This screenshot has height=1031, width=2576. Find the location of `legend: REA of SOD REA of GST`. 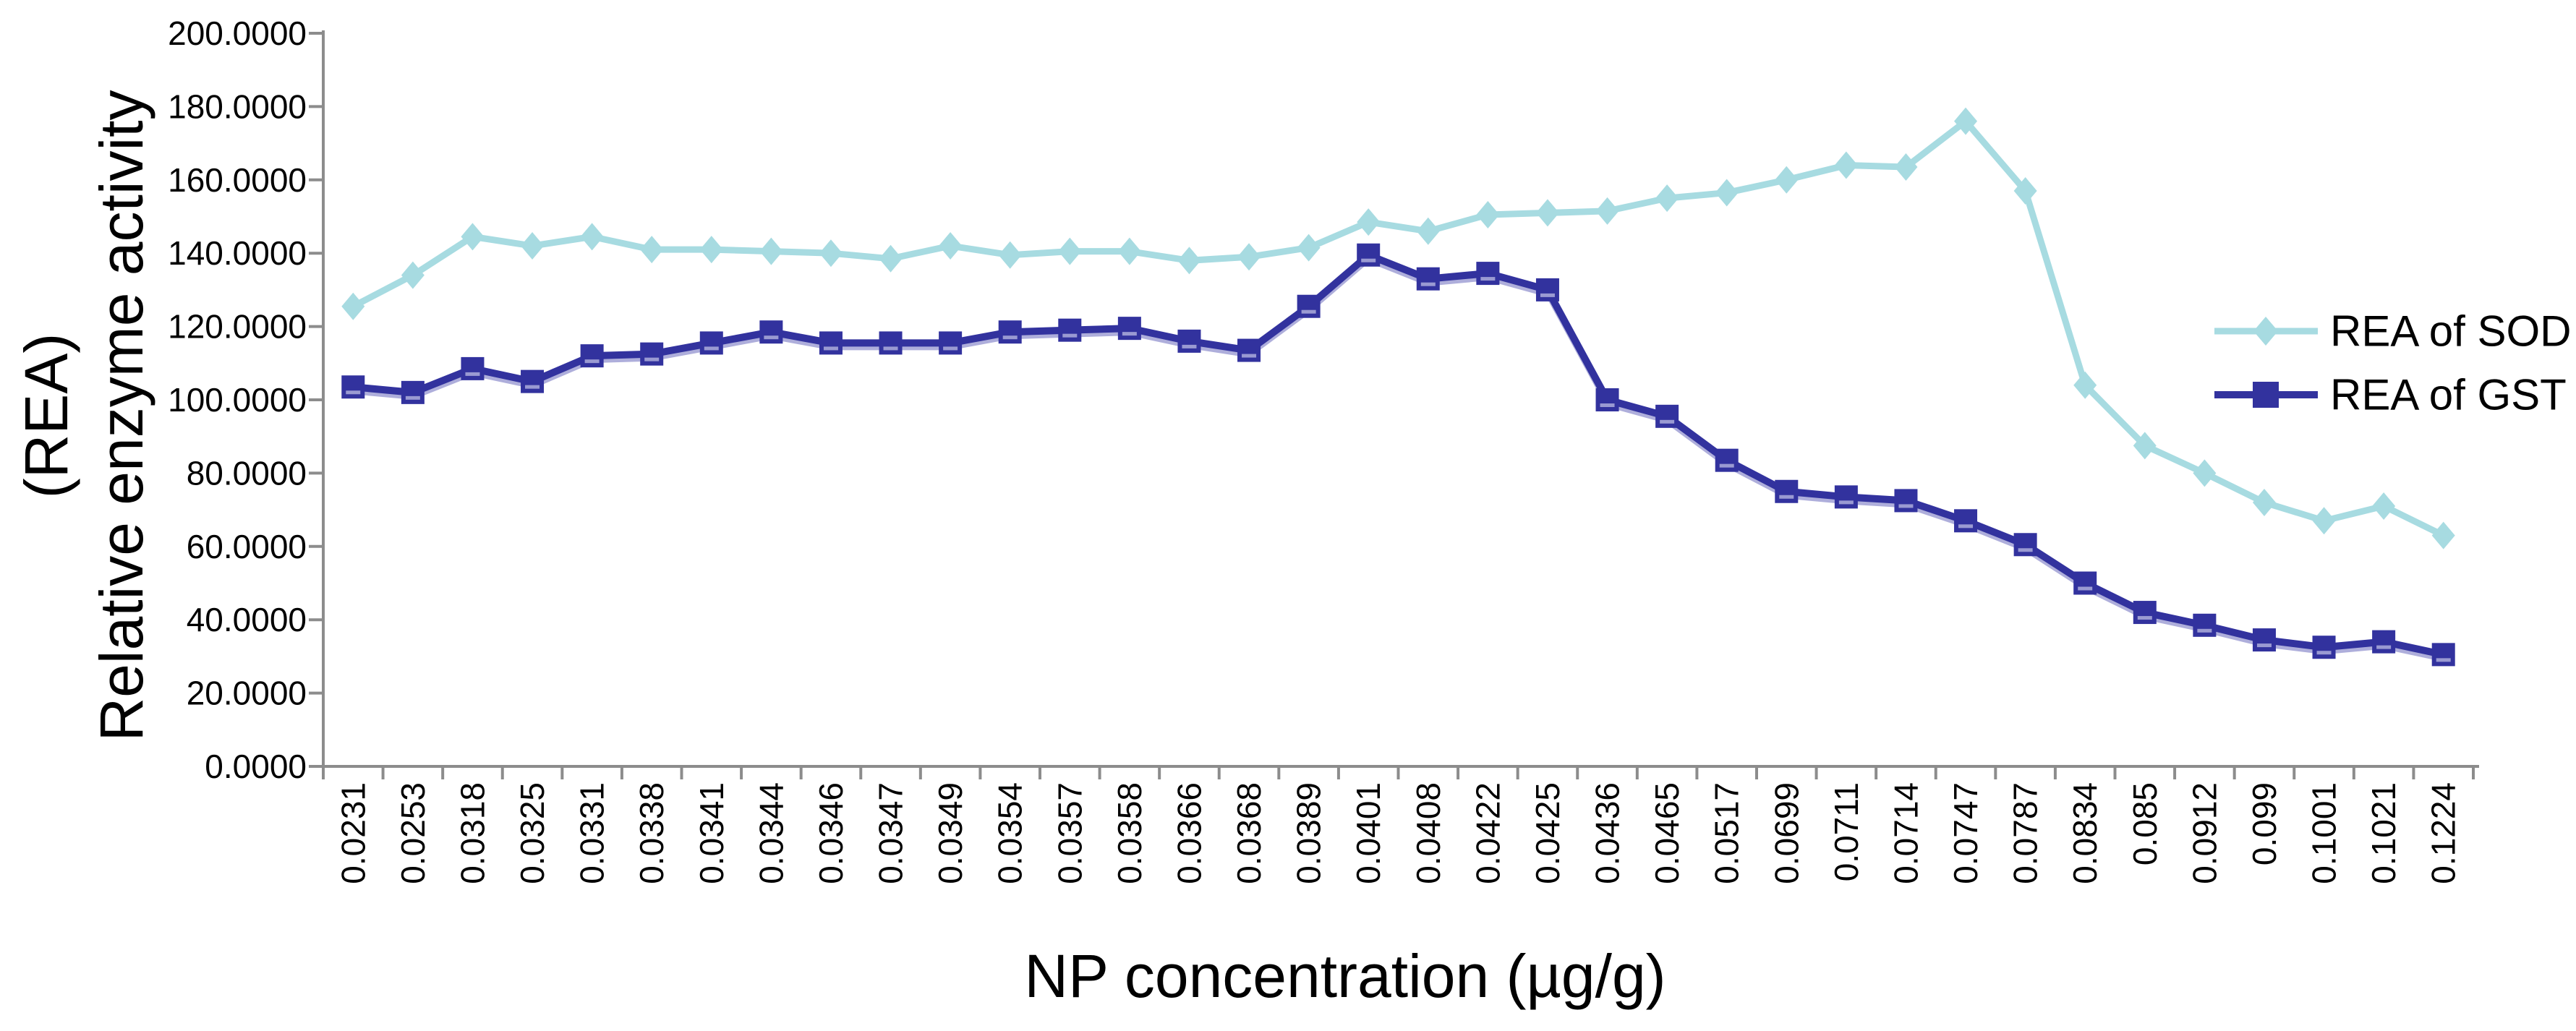

legend: REA of SOD REA of GST is located at coordinates (2392, 363).